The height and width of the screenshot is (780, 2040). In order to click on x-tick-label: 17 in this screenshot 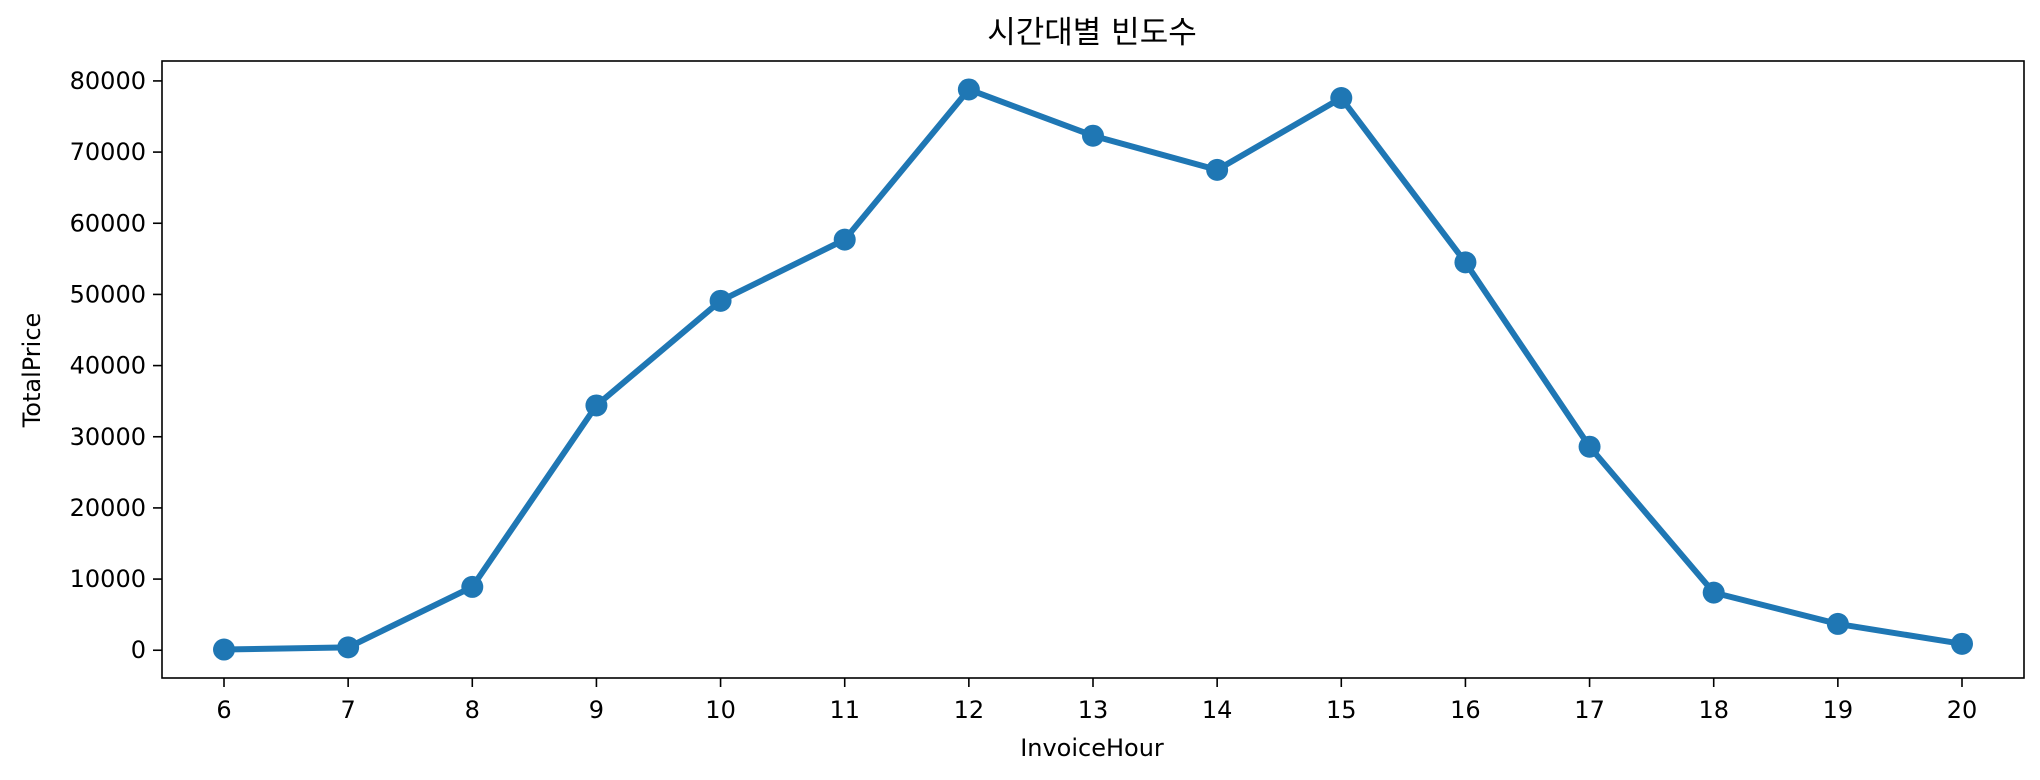, I will do `click(1589, 710)`.